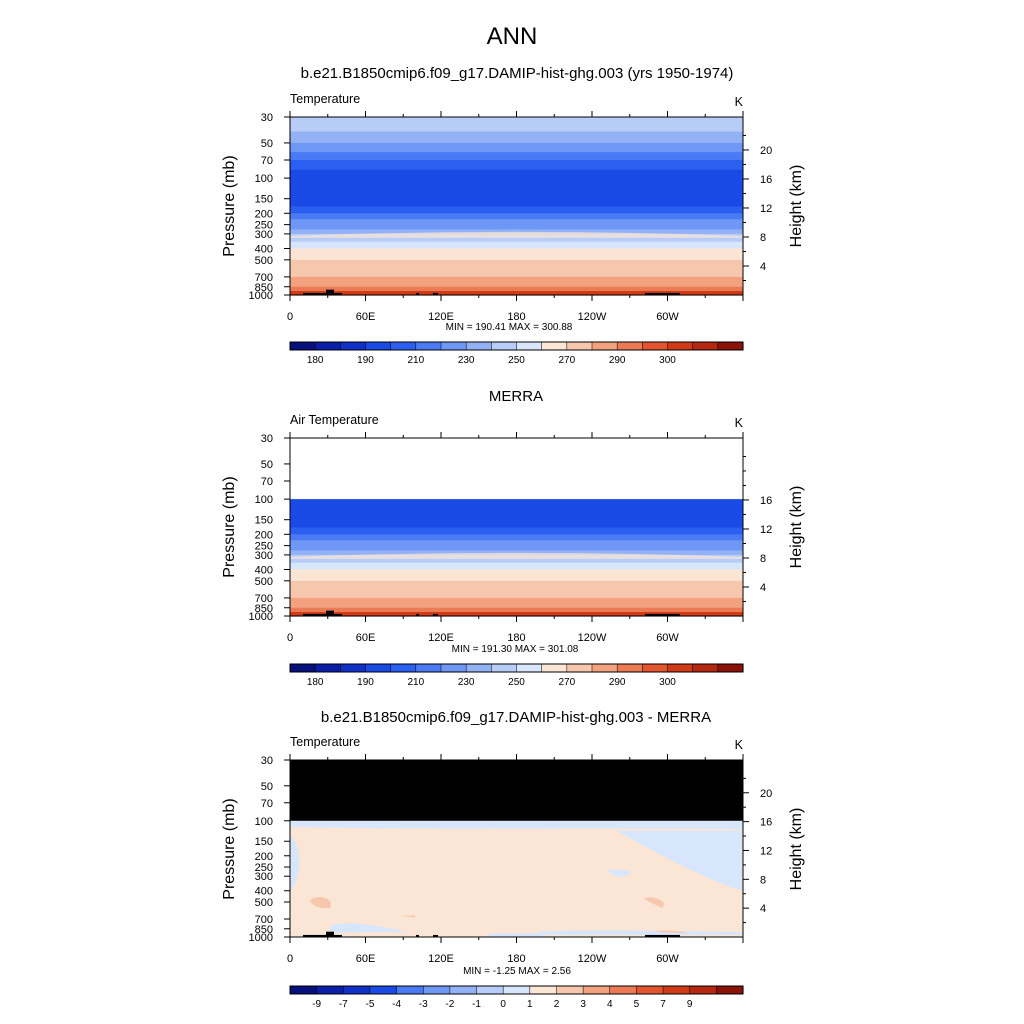 This screenshot has height=1024, width=1024. Describe the element at coordinates (739, 423) in the screenshot. I see `panel-units: K` at that location.